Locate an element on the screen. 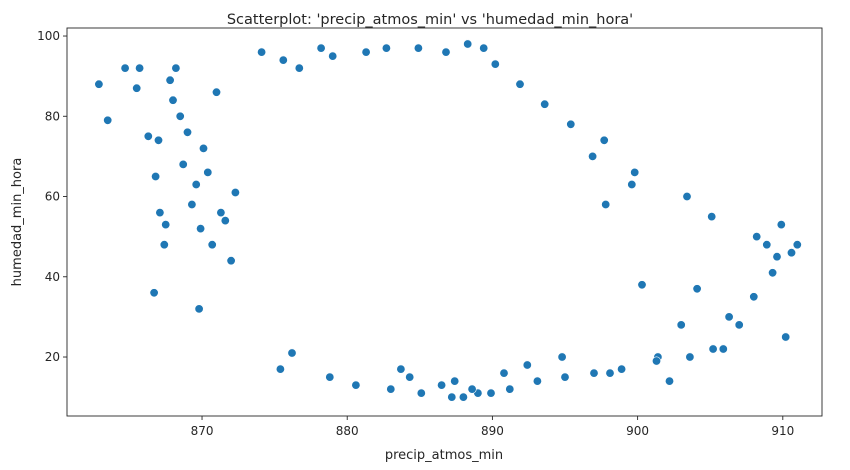  y-tick-label: 100 is located at coordinates (48, 36).